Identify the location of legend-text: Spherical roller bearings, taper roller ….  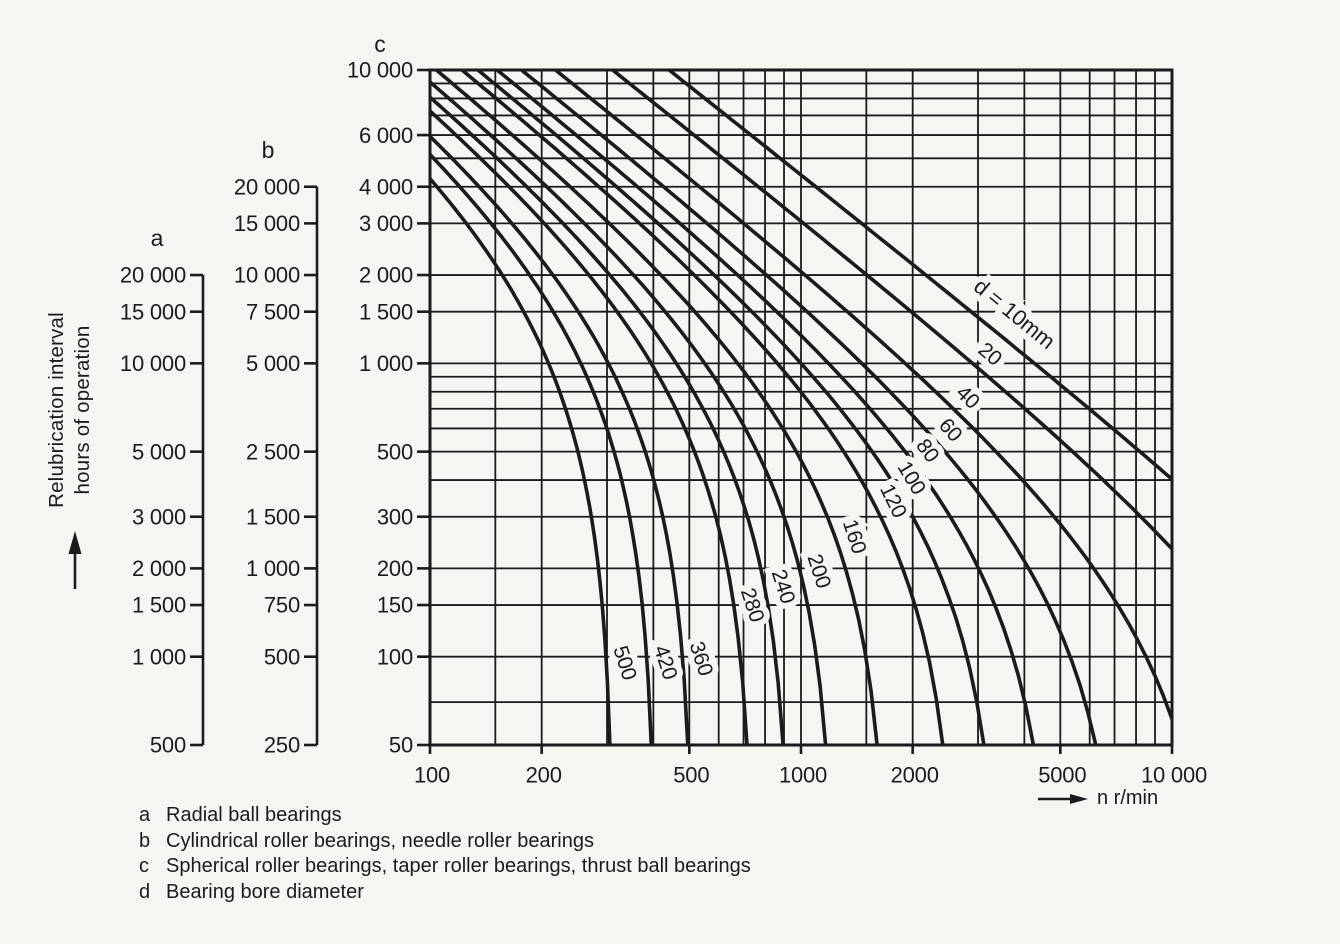
(458, 866).